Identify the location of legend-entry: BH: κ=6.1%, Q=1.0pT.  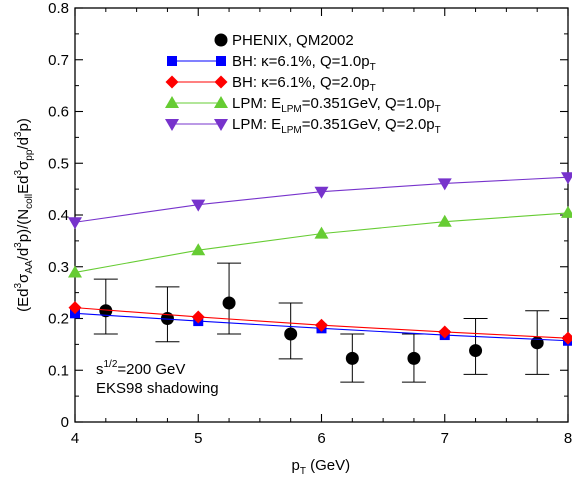
(271, 63).